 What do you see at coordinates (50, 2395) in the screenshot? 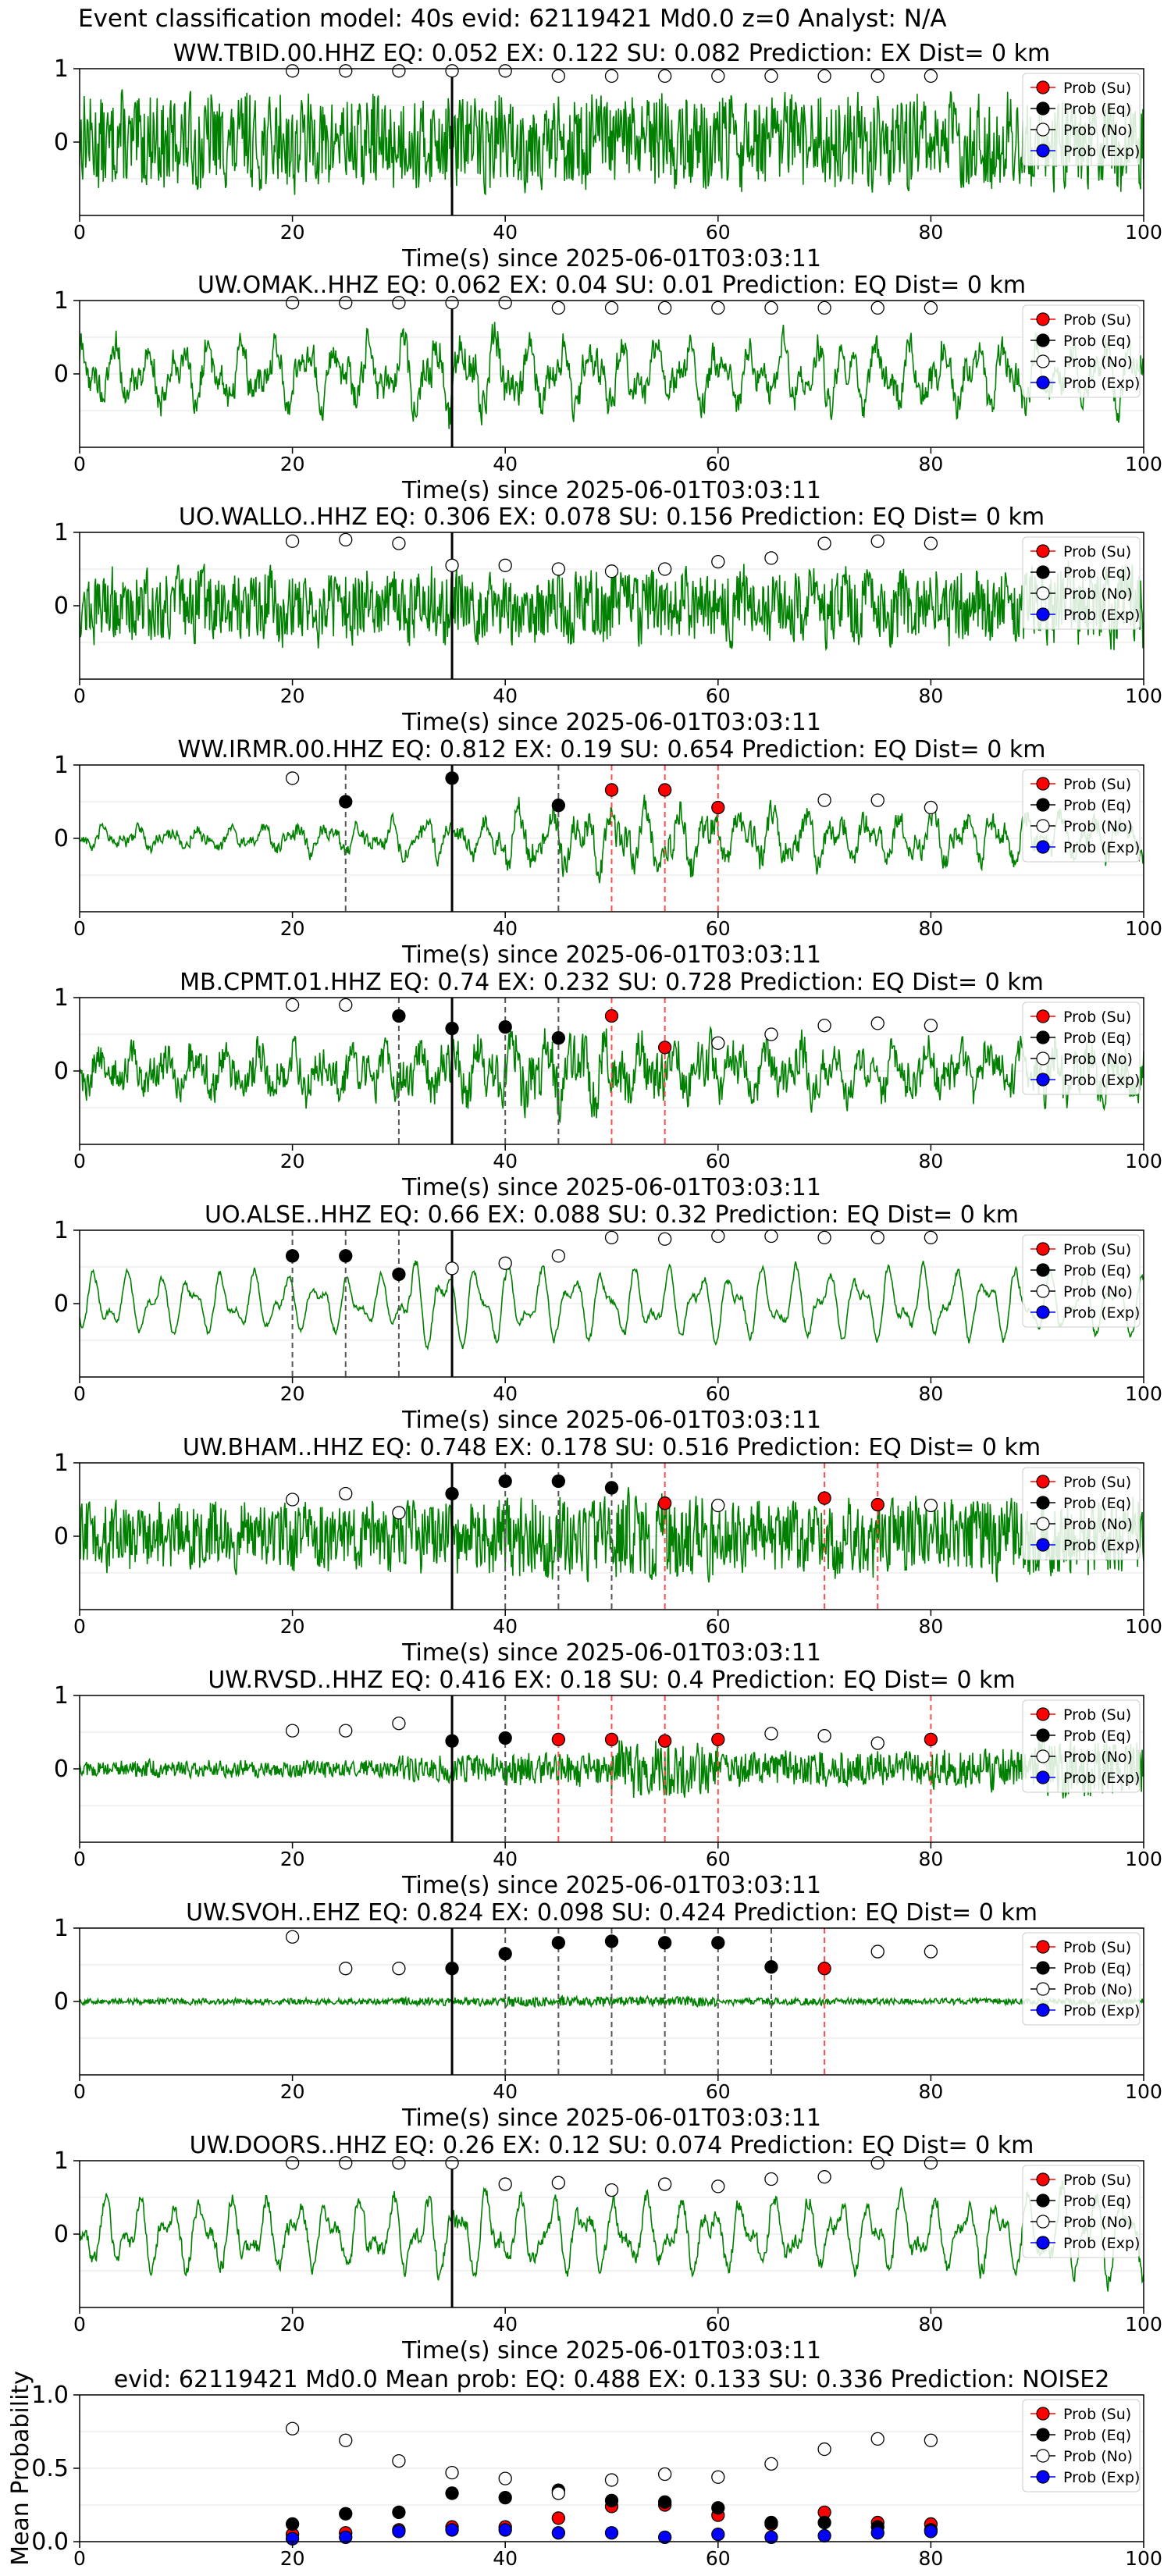
I see `y-tick-label: 1.0` at bounding box center [50, 2395].